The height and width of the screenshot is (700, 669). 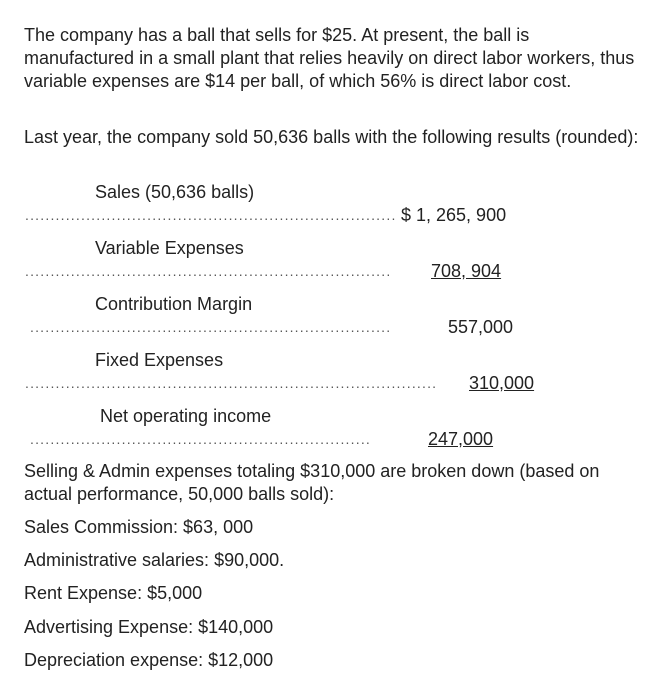 I want to click on statement-value: 557,000, so click(x=481, y=327).